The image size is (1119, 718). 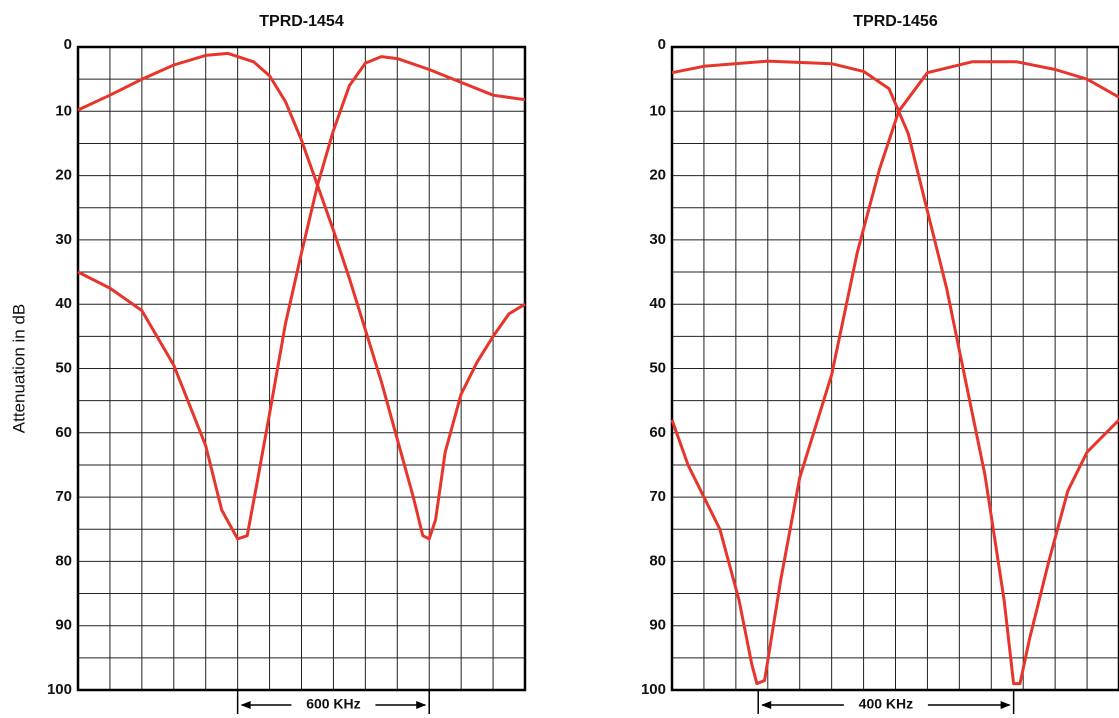 I want to click on bandwidth-label: 600 KHz, so click(x=333, y=704).